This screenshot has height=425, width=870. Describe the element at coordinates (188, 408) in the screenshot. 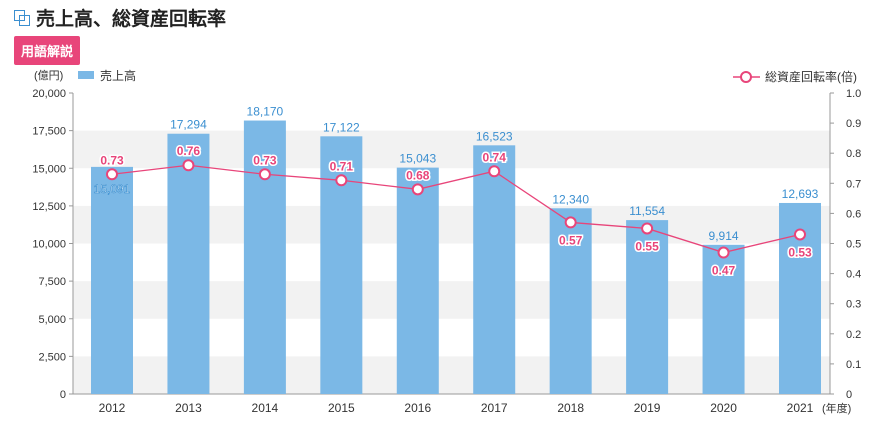

I see `x-tick-label: 2013` at that location.